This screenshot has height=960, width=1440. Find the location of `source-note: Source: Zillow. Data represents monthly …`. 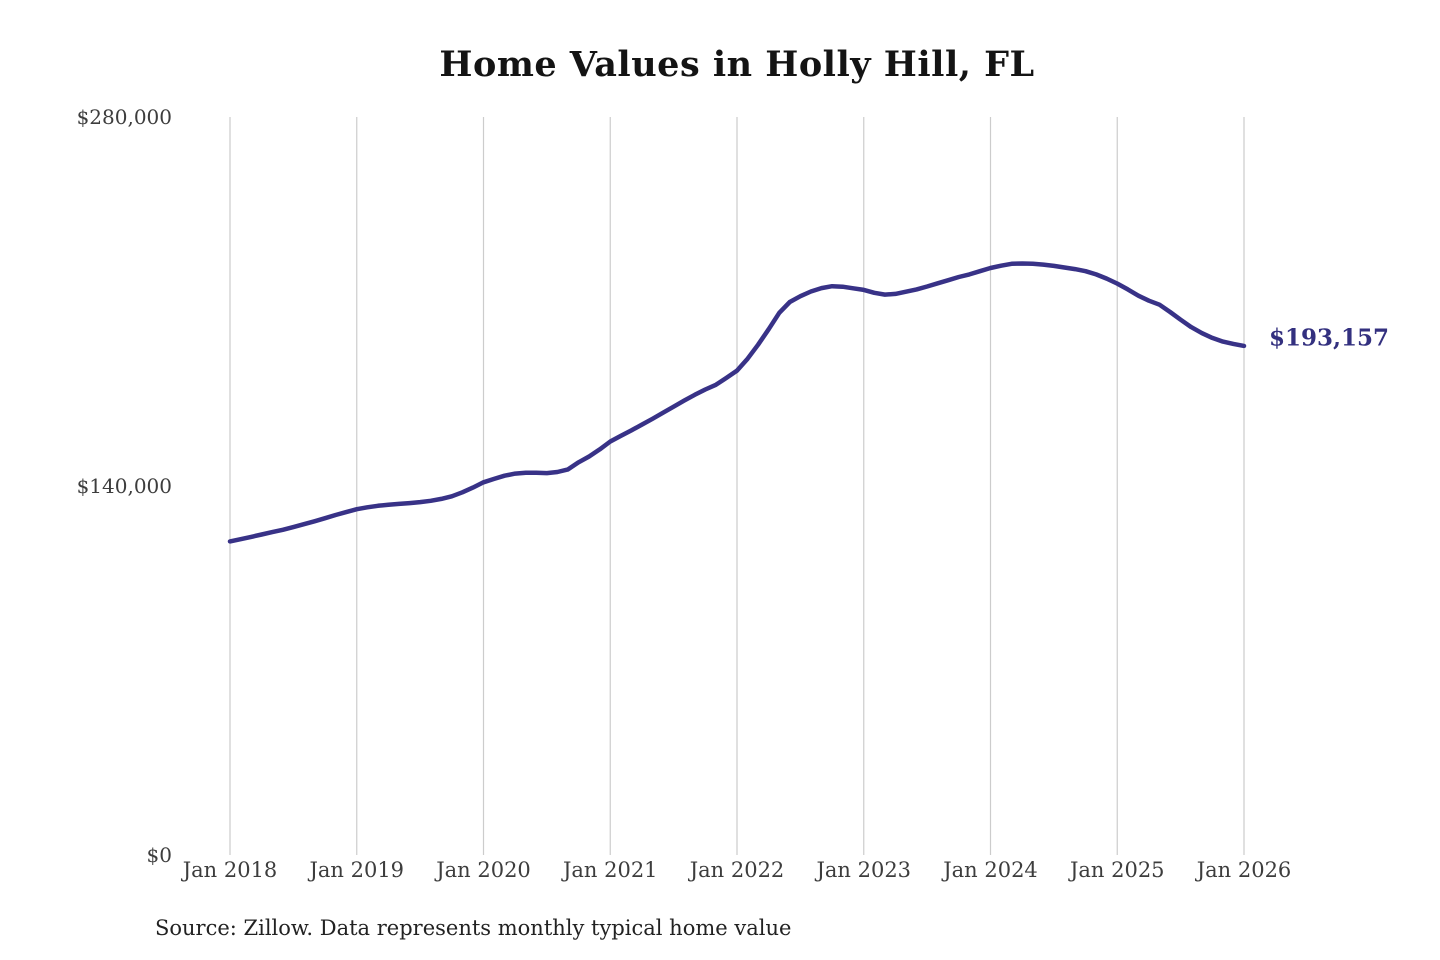

source-note: Source: Zillow. Data represents monthly … is located at coordinates (473, 928).